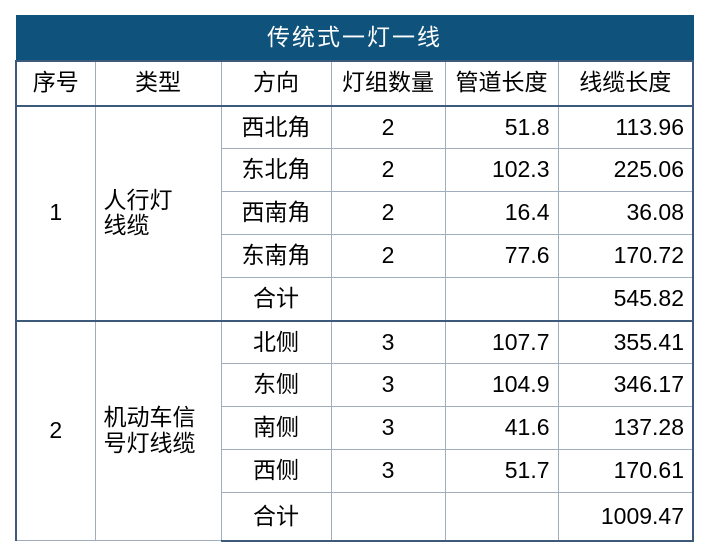 This screenshot has height=551, width=711. What do you see at coordinates (276, 428) in the screenshot?
I see `cell-direction: 南侧` at bounding box center [276, 428].